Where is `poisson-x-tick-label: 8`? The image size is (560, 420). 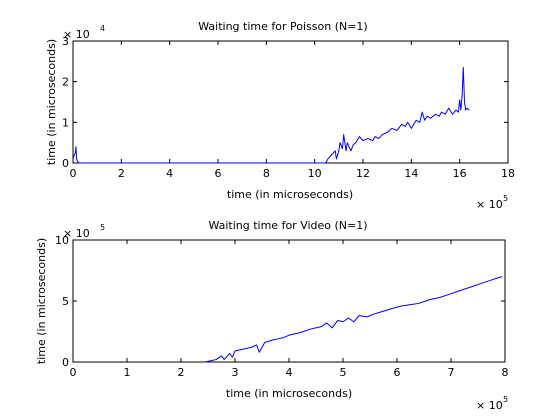
poisson-x-tick-label: 8 is located at coordinates (266, 173).